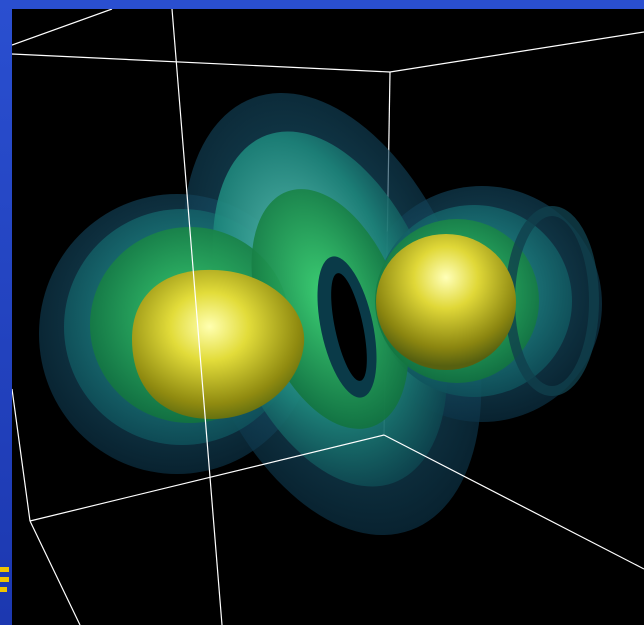 The image size is (644, 625). I want to click on yellow-core-right, so click(446, 302).